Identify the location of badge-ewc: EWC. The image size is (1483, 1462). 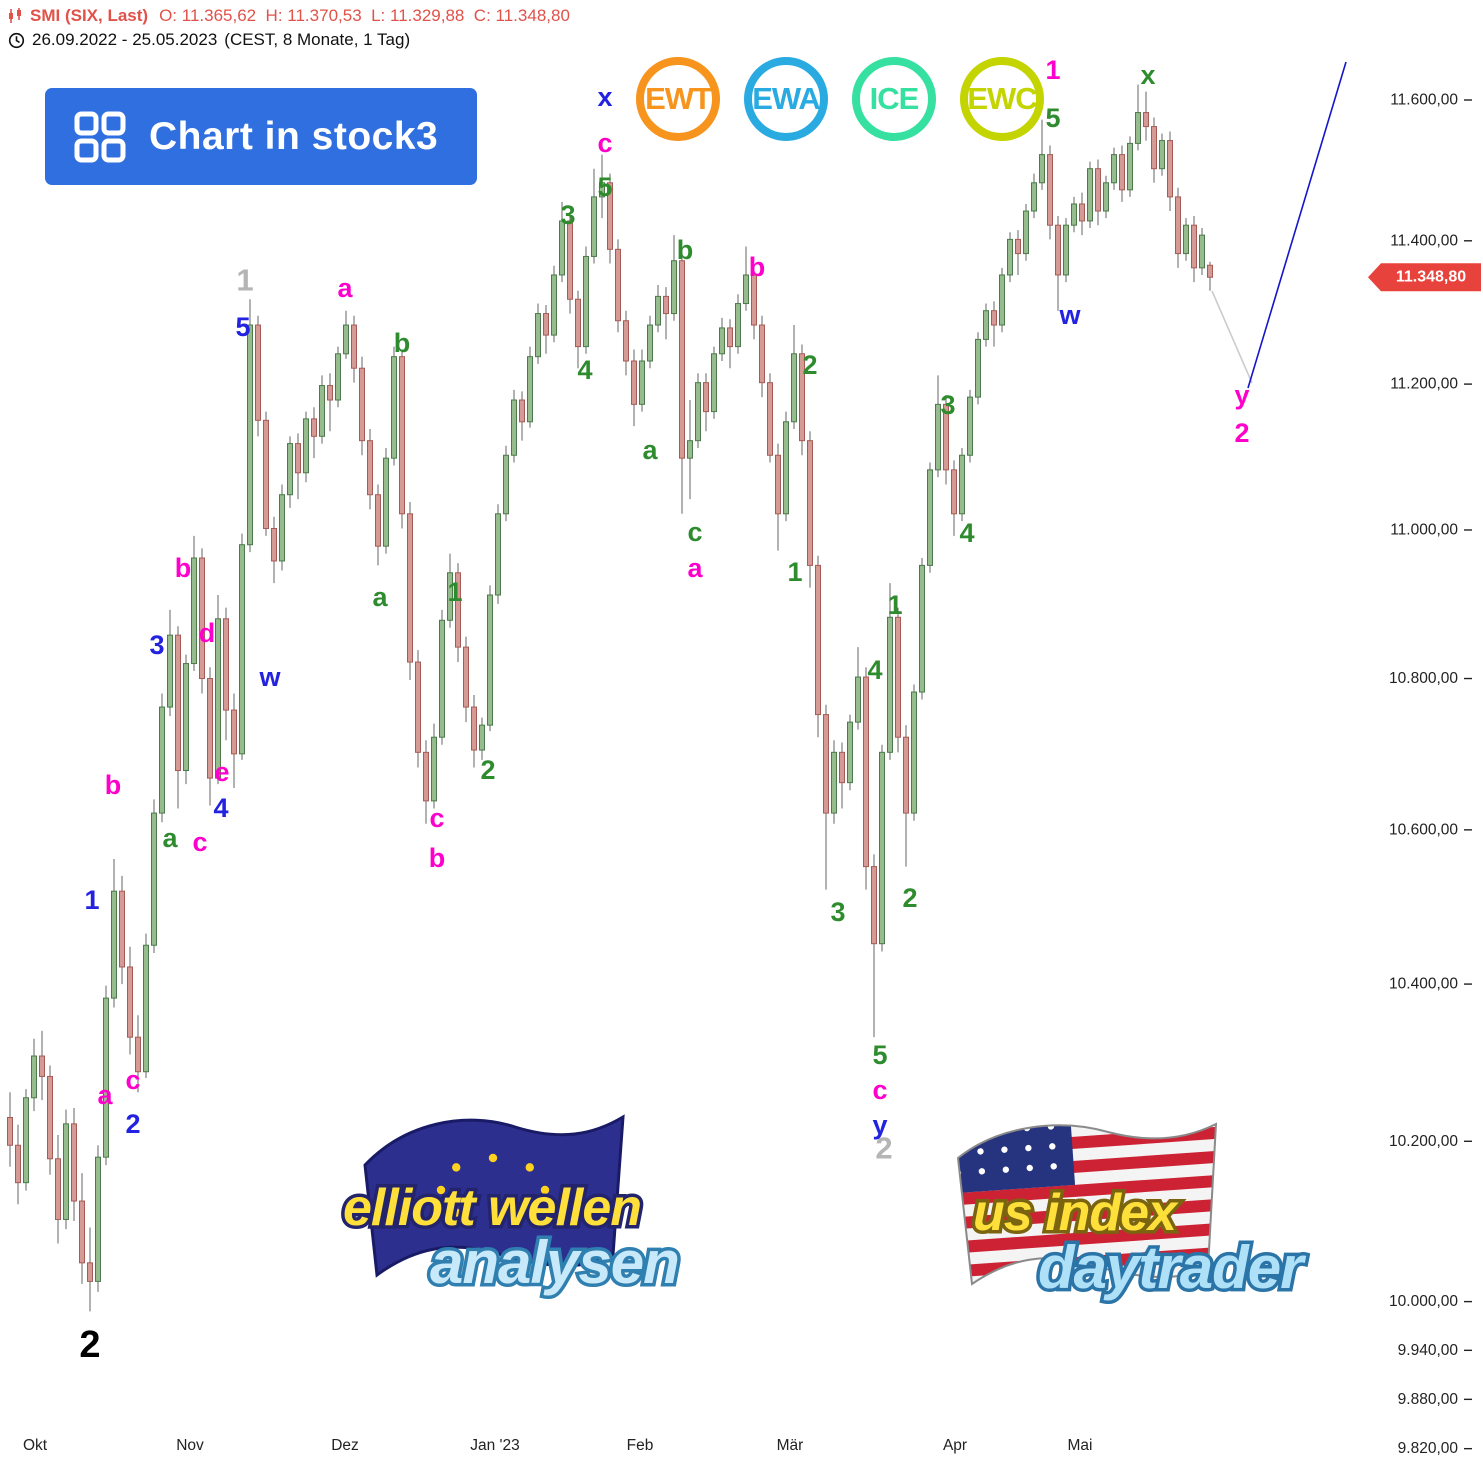
(1002, 99).